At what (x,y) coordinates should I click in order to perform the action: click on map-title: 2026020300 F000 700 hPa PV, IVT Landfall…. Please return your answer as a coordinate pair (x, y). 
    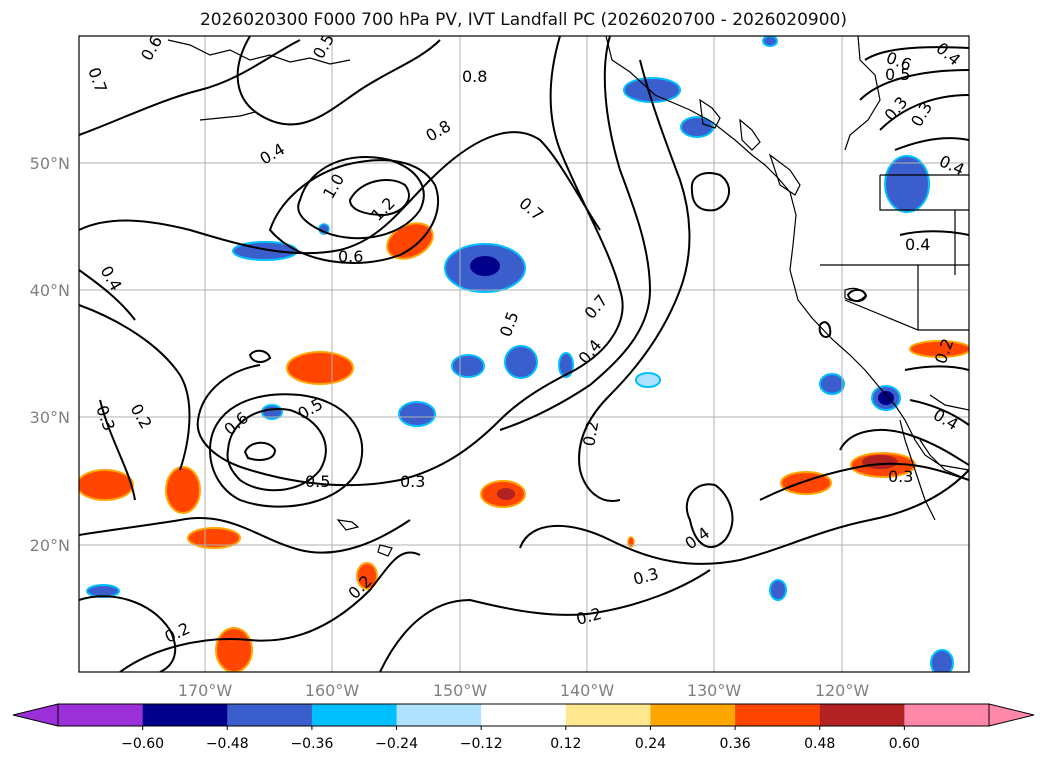
    Looking at the image, I should click on (523, 20).